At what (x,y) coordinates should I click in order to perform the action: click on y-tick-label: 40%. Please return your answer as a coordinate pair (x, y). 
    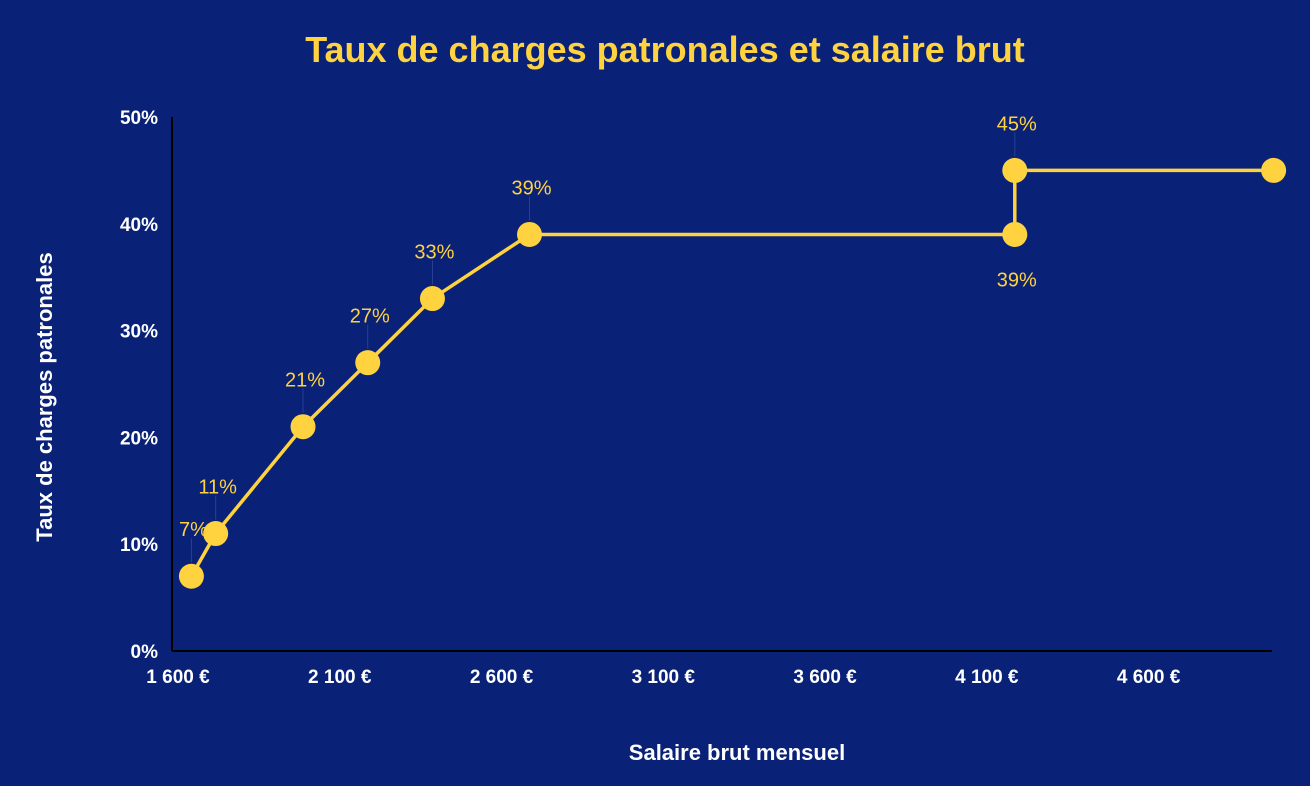
    Looking at the image, I should click on (139, 225).